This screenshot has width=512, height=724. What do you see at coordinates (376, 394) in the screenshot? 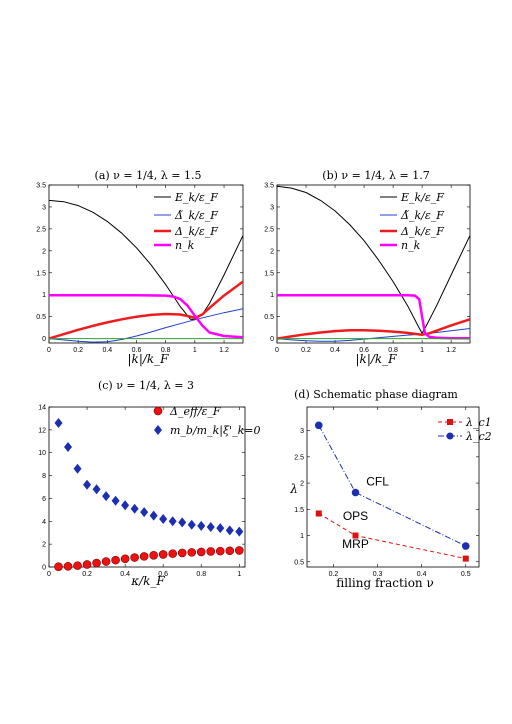
I see `title-d: (d) Schematic phase diagram` at bounding box center [376, 394].